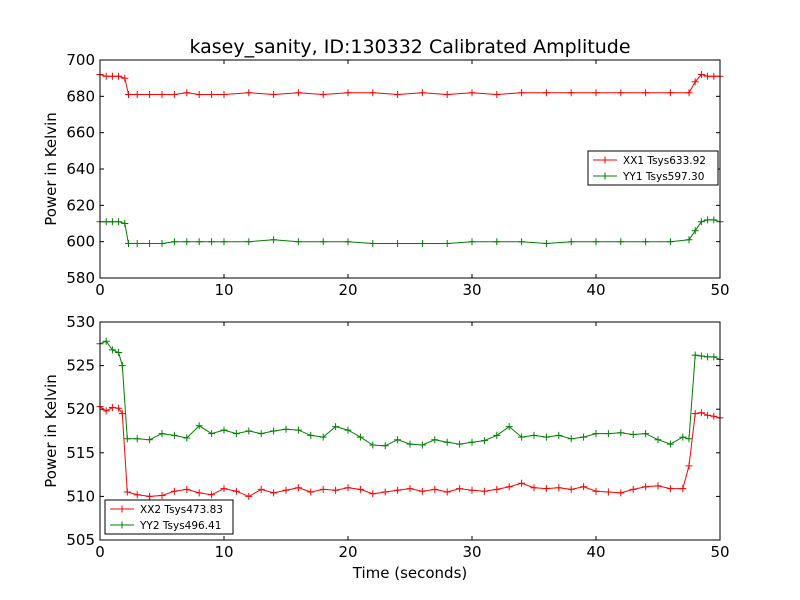 The image size is (800, 600). What do you see at coordinates (80, 540) in the screenshot?
I see `y-tick-label: 505` at bounding box center [80, 540].